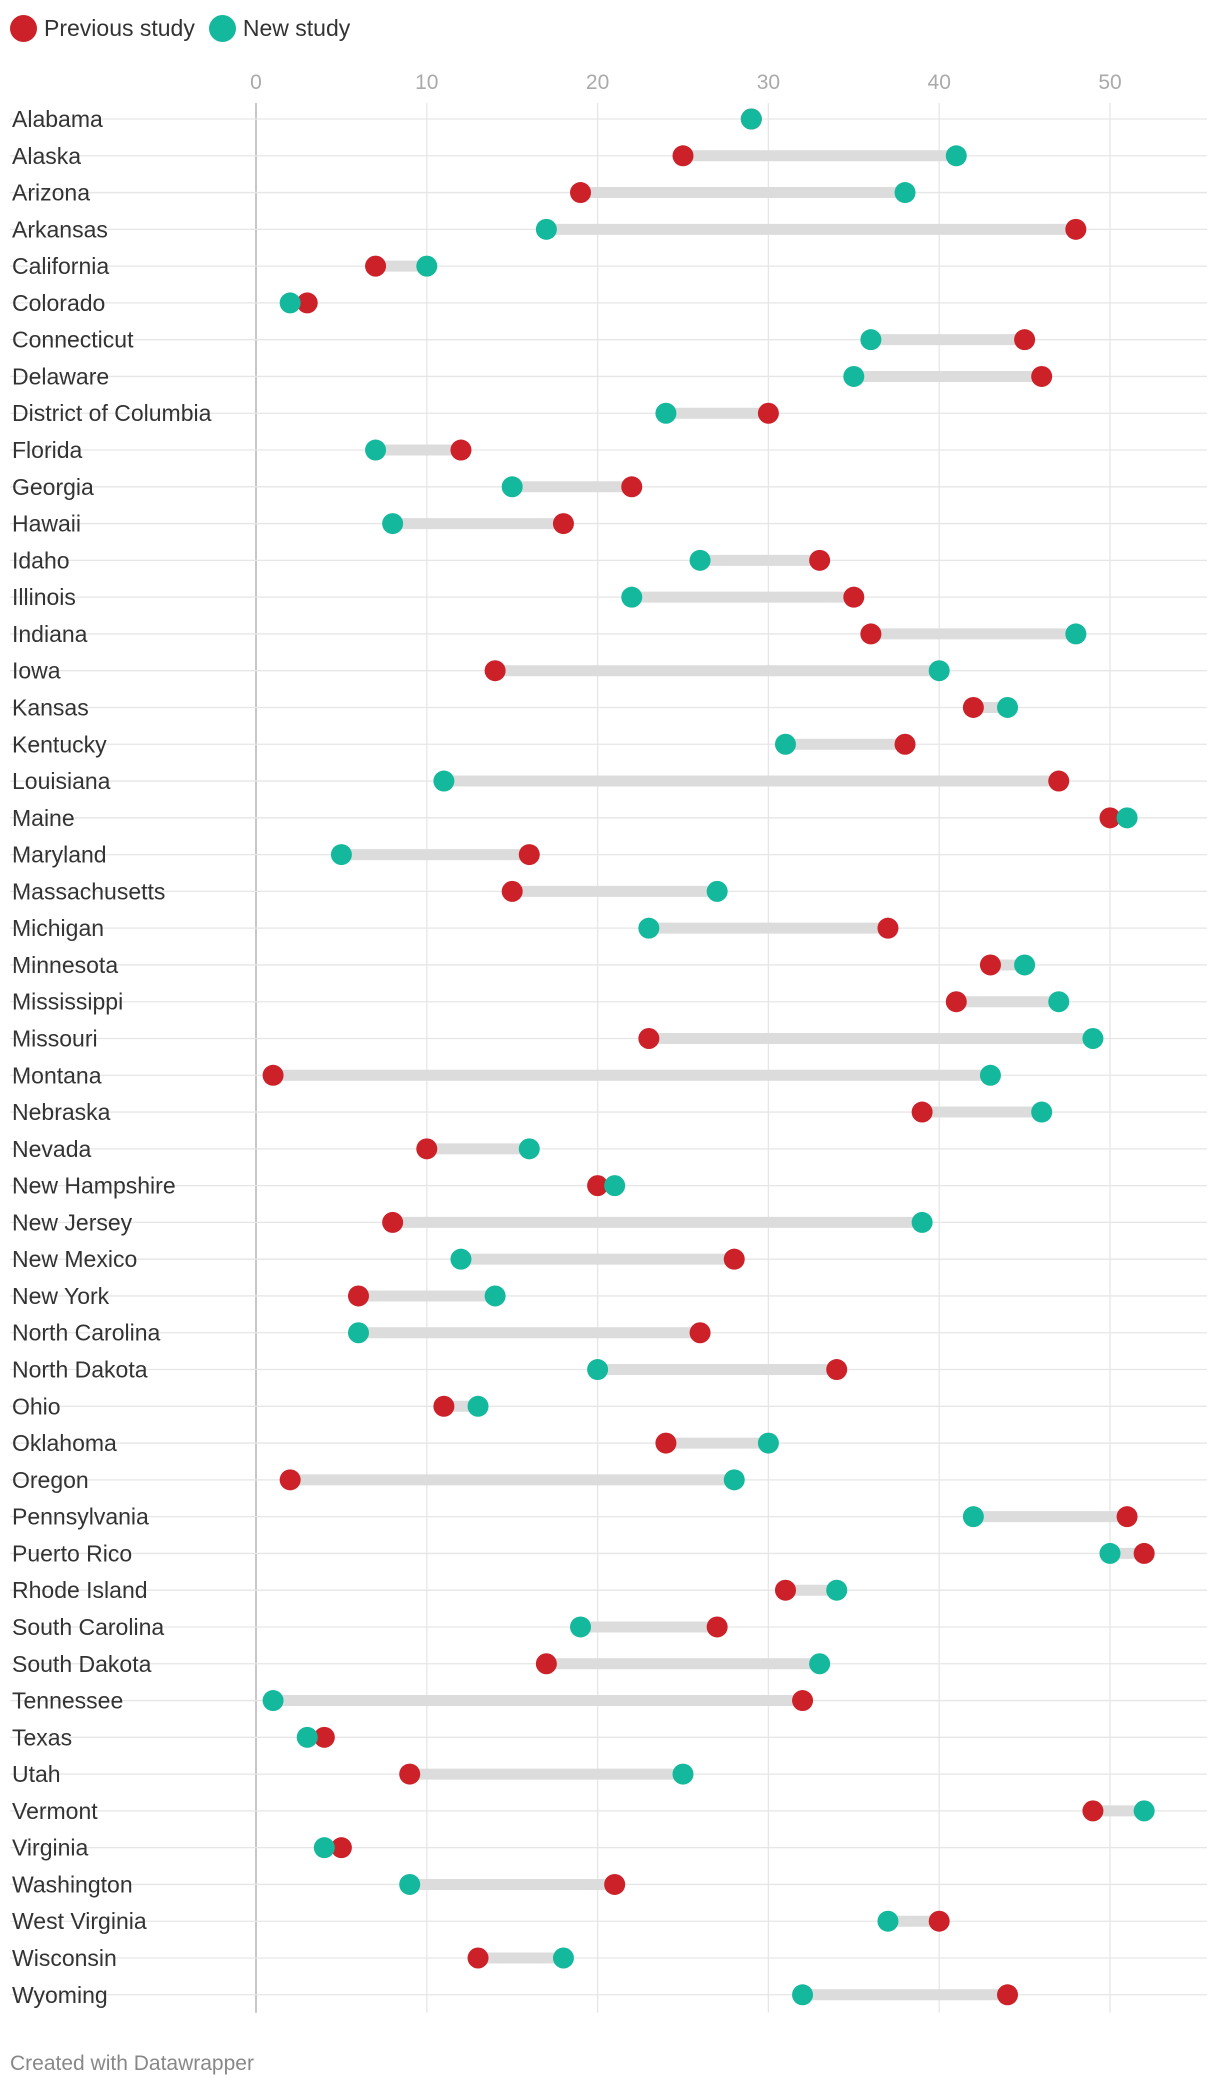 Image resolution: width=1220 pixels, height=2086 pixels. What do you see at coordinates (61, 1112) in the screenshot?
I see `state-label: Nebraska` at bounding box center [61, 1112].